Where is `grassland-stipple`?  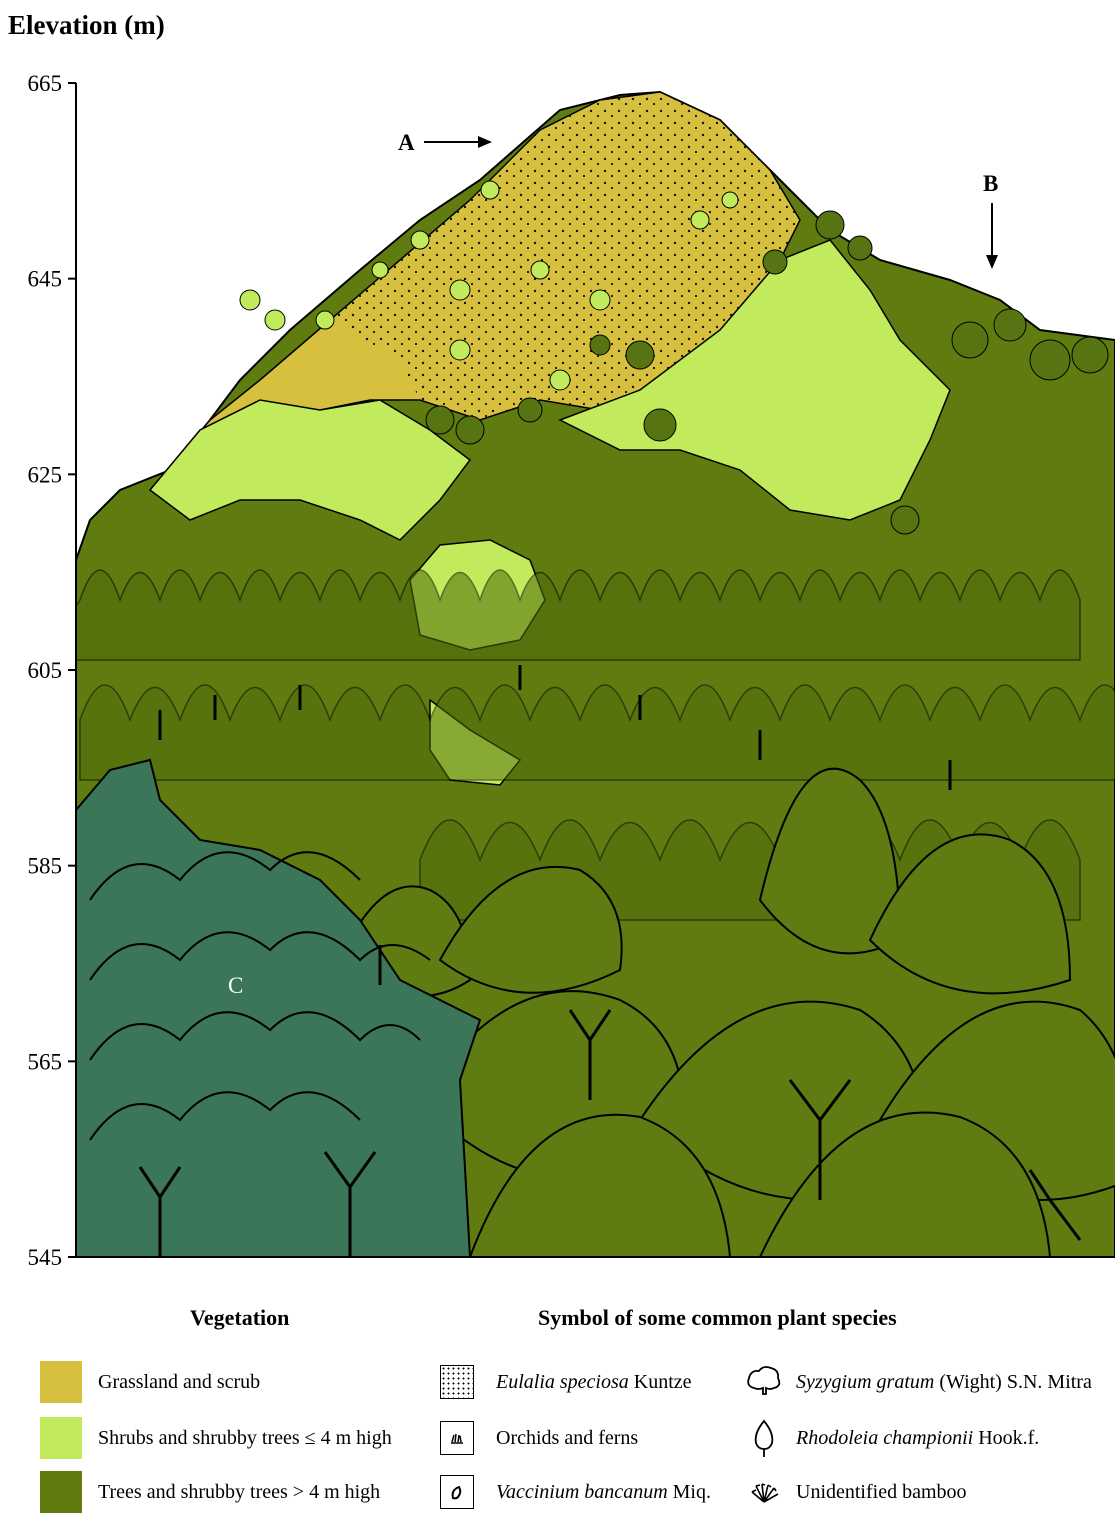 grassland-stipple is located at coordinates (565, 256).